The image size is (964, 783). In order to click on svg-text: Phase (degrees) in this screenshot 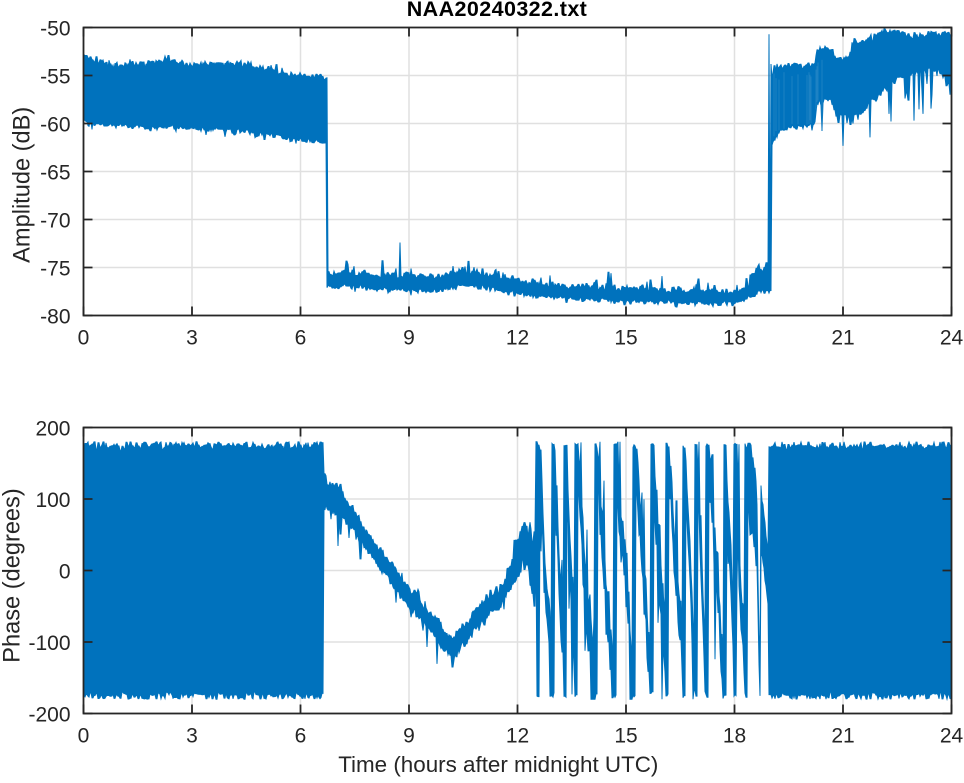, I will do `click(13, 575)`.